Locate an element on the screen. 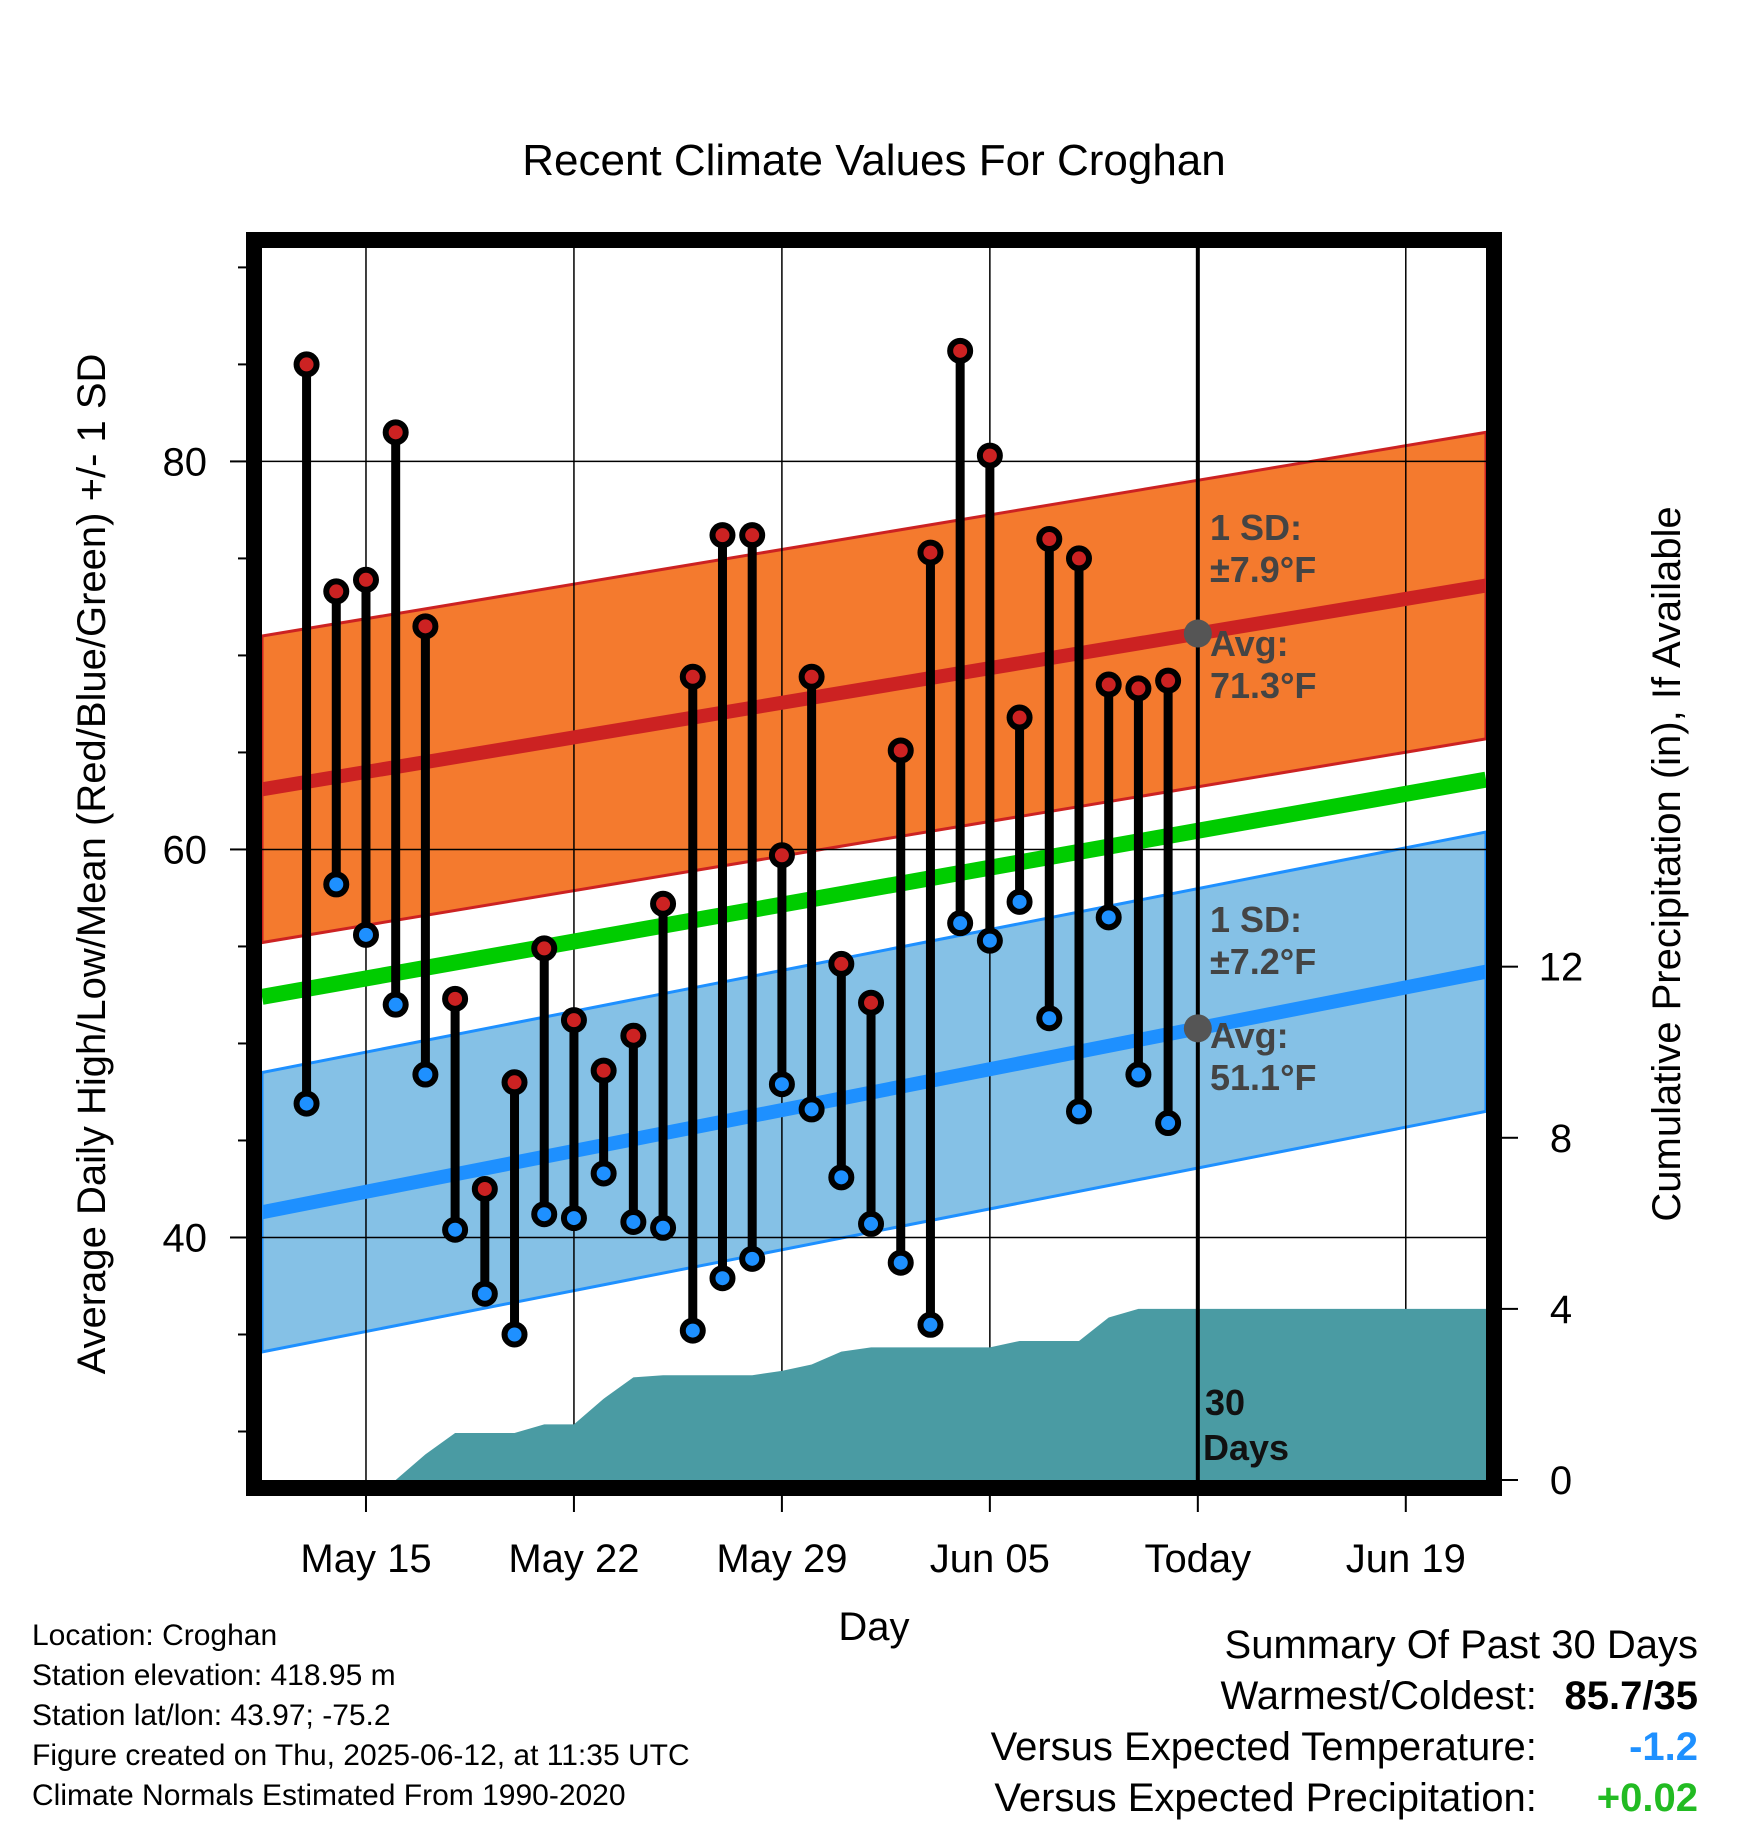 Image resolution: width=1748 pixels, height=1828 pixels. precip-row: Versus Expected Precipitation: +0.02 is located at coordinates (1344, 1798).